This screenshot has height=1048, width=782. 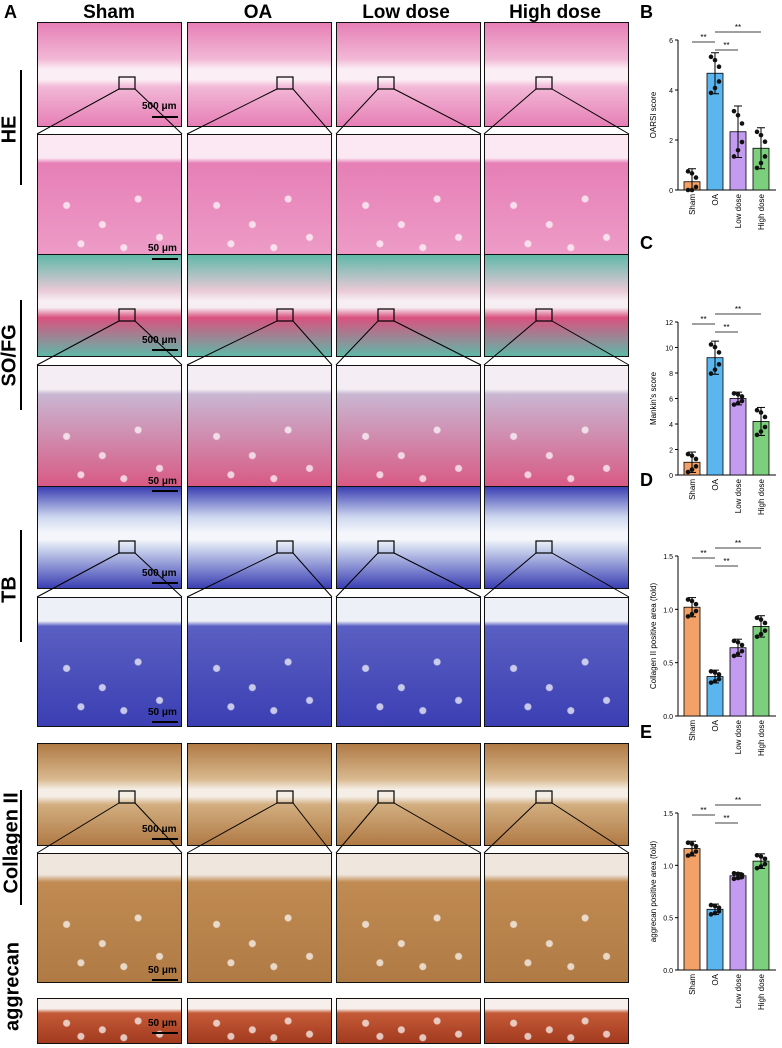 I want to click on column-header-low-dose: Low dose, so click(x=406, y=12).